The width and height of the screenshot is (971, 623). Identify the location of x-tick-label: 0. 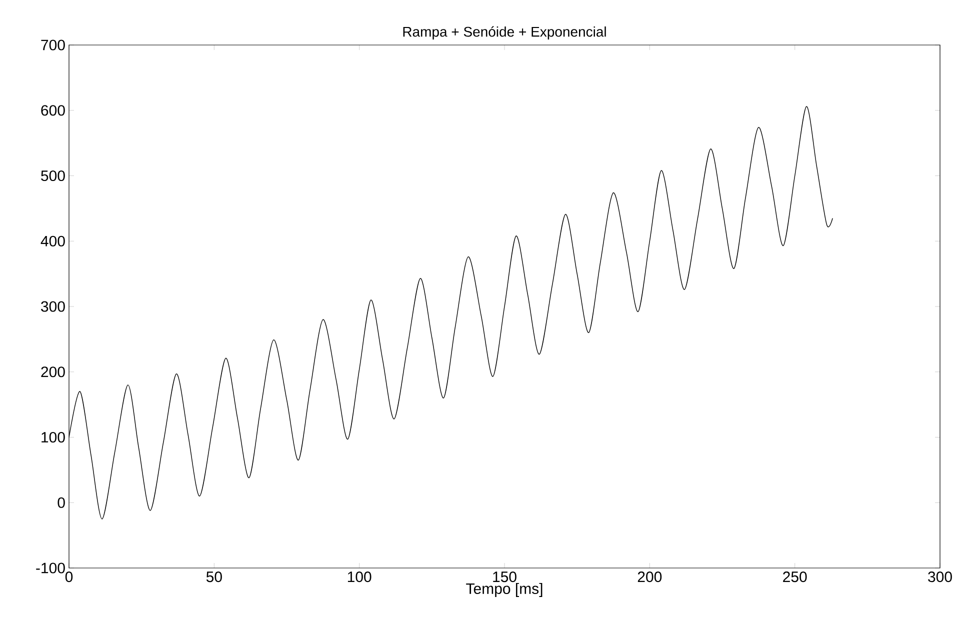
(69, 577).